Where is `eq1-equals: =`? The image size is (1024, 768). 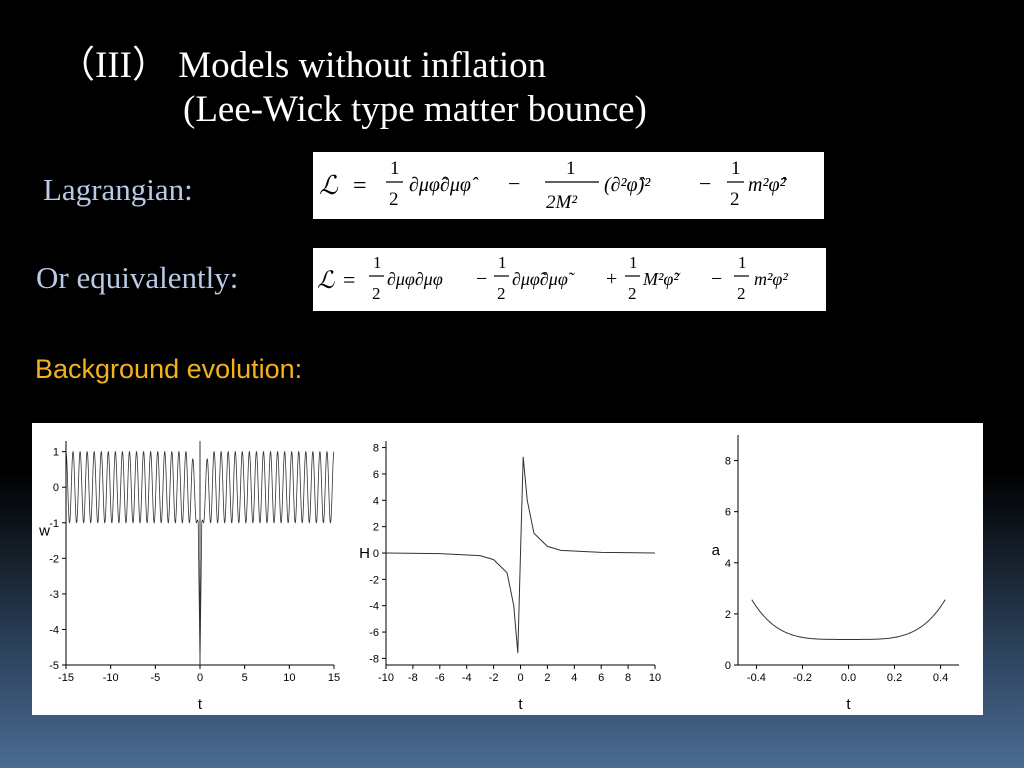 eq1-equals: = is located at coordinates (360, 186).